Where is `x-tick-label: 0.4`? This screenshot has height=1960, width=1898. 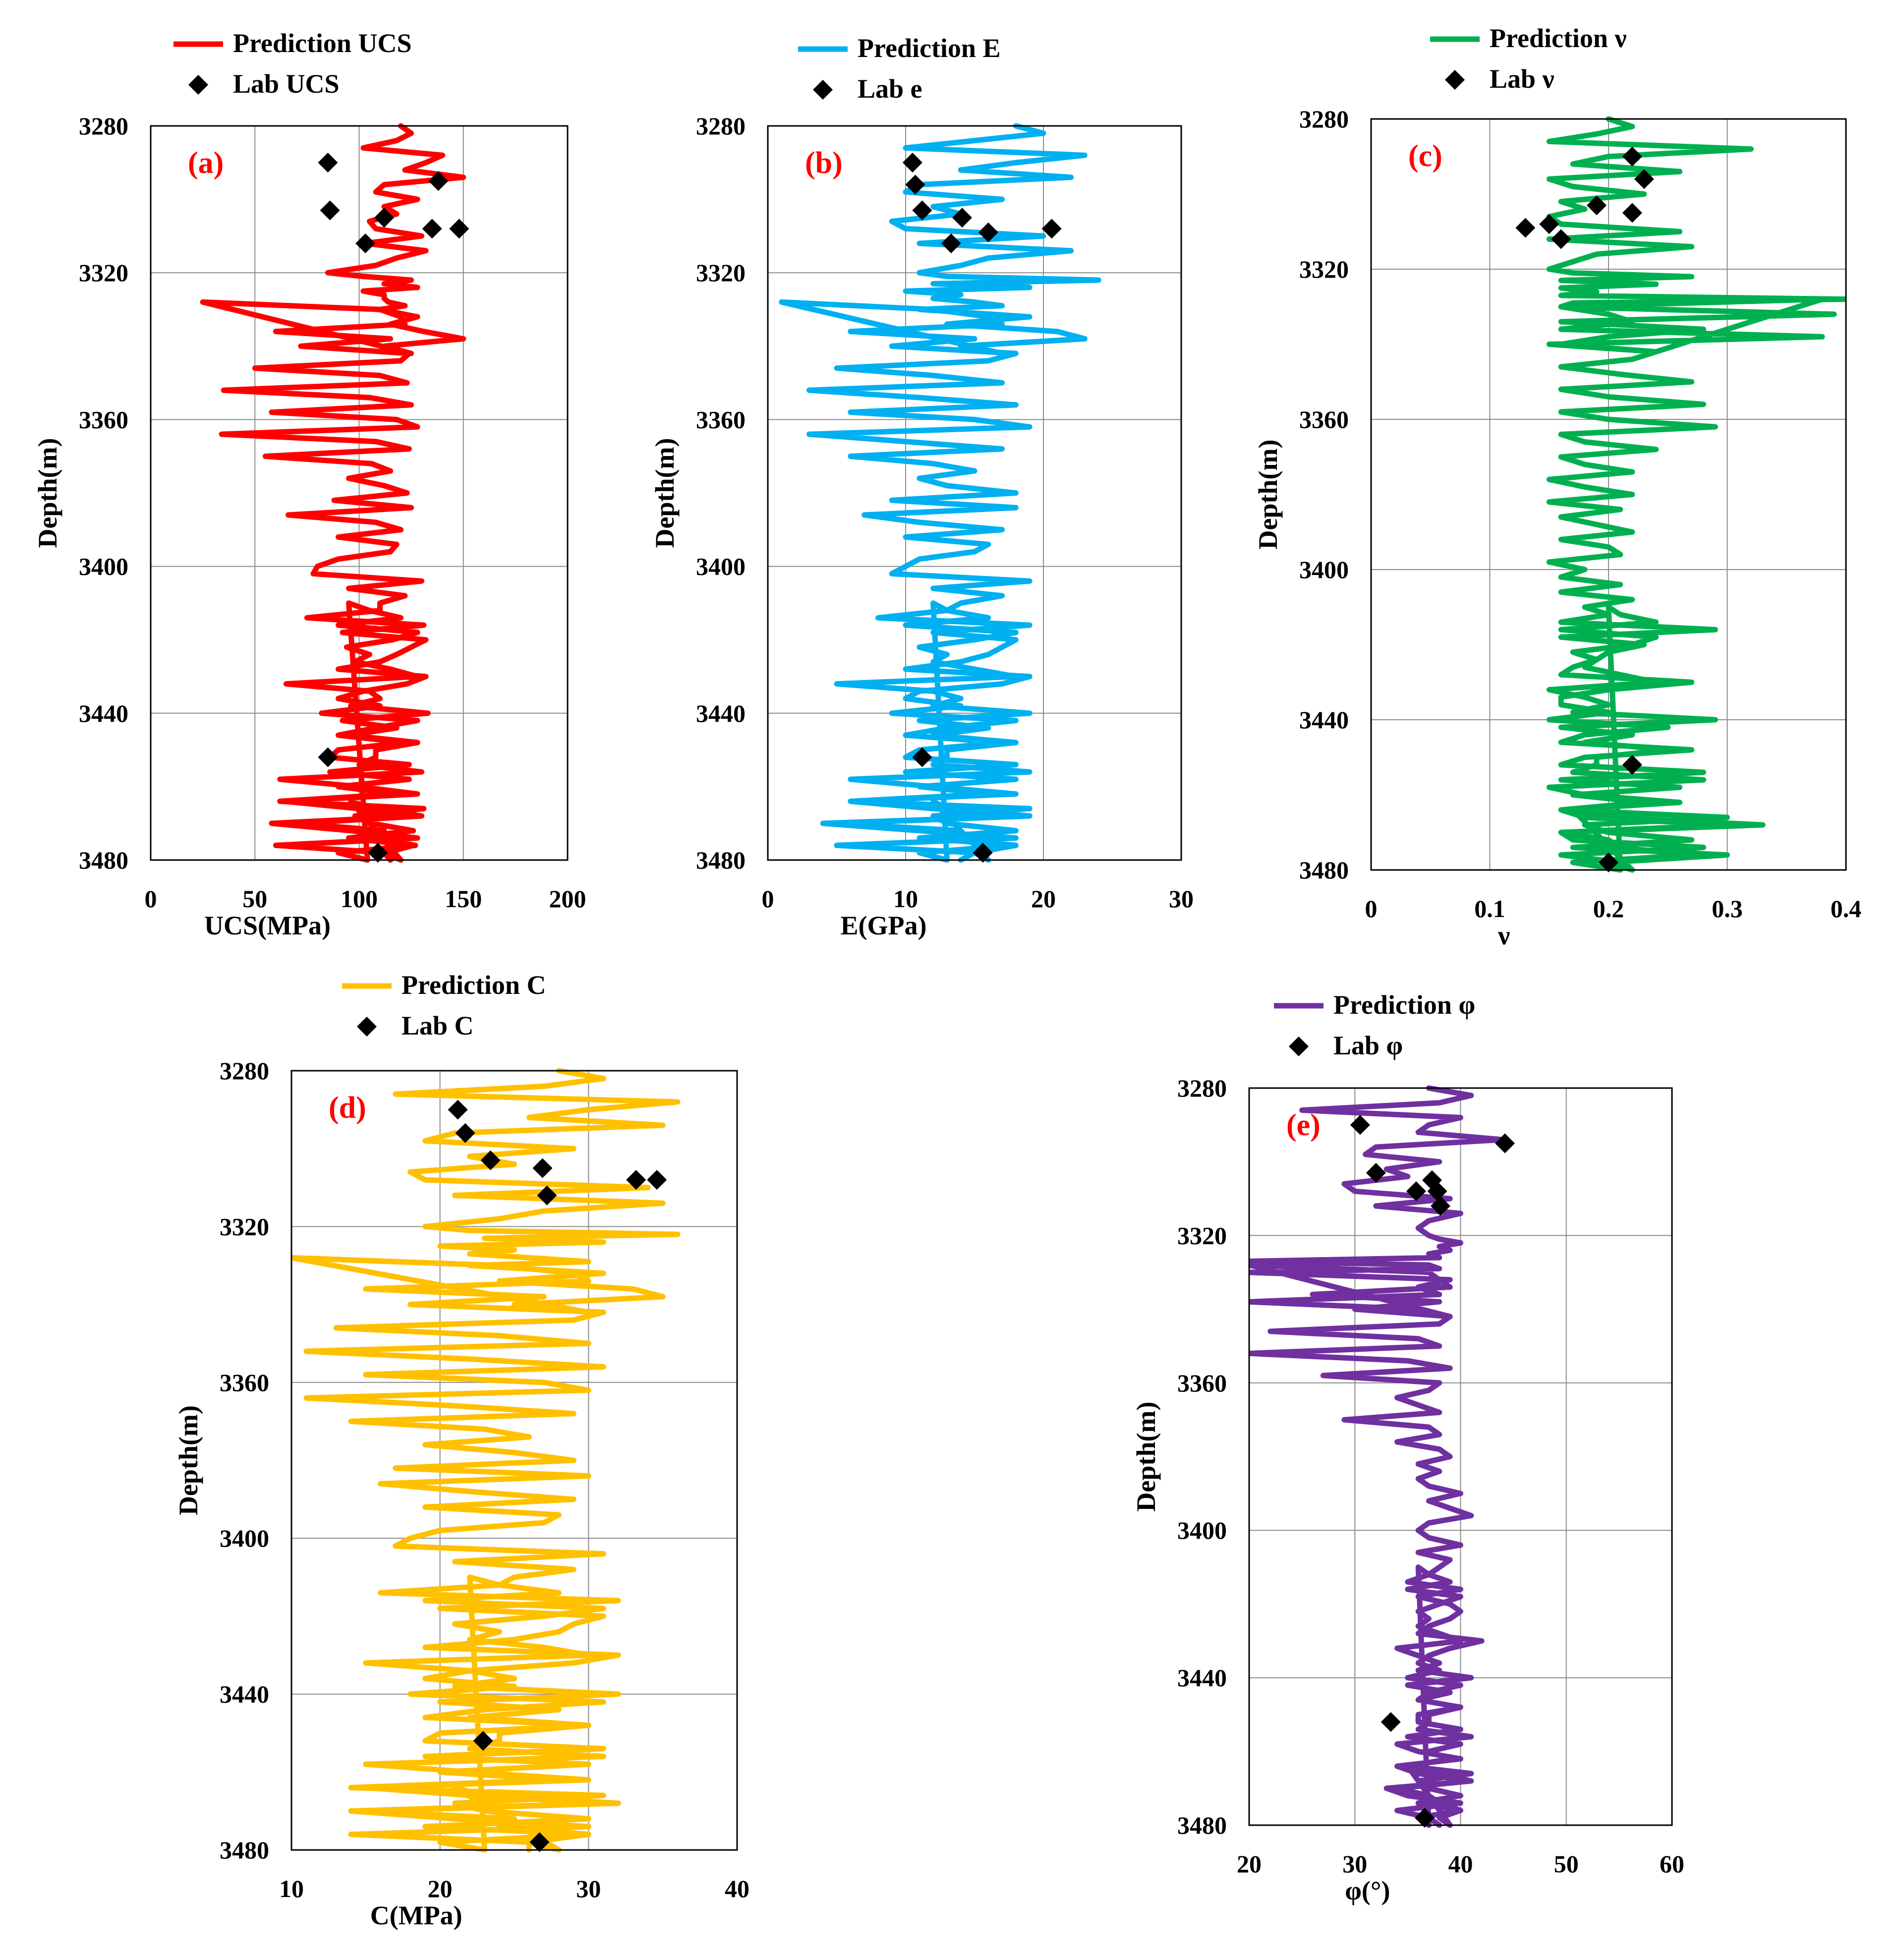
x-tick-label: 0.4 is located at coordinates (1846, 908).